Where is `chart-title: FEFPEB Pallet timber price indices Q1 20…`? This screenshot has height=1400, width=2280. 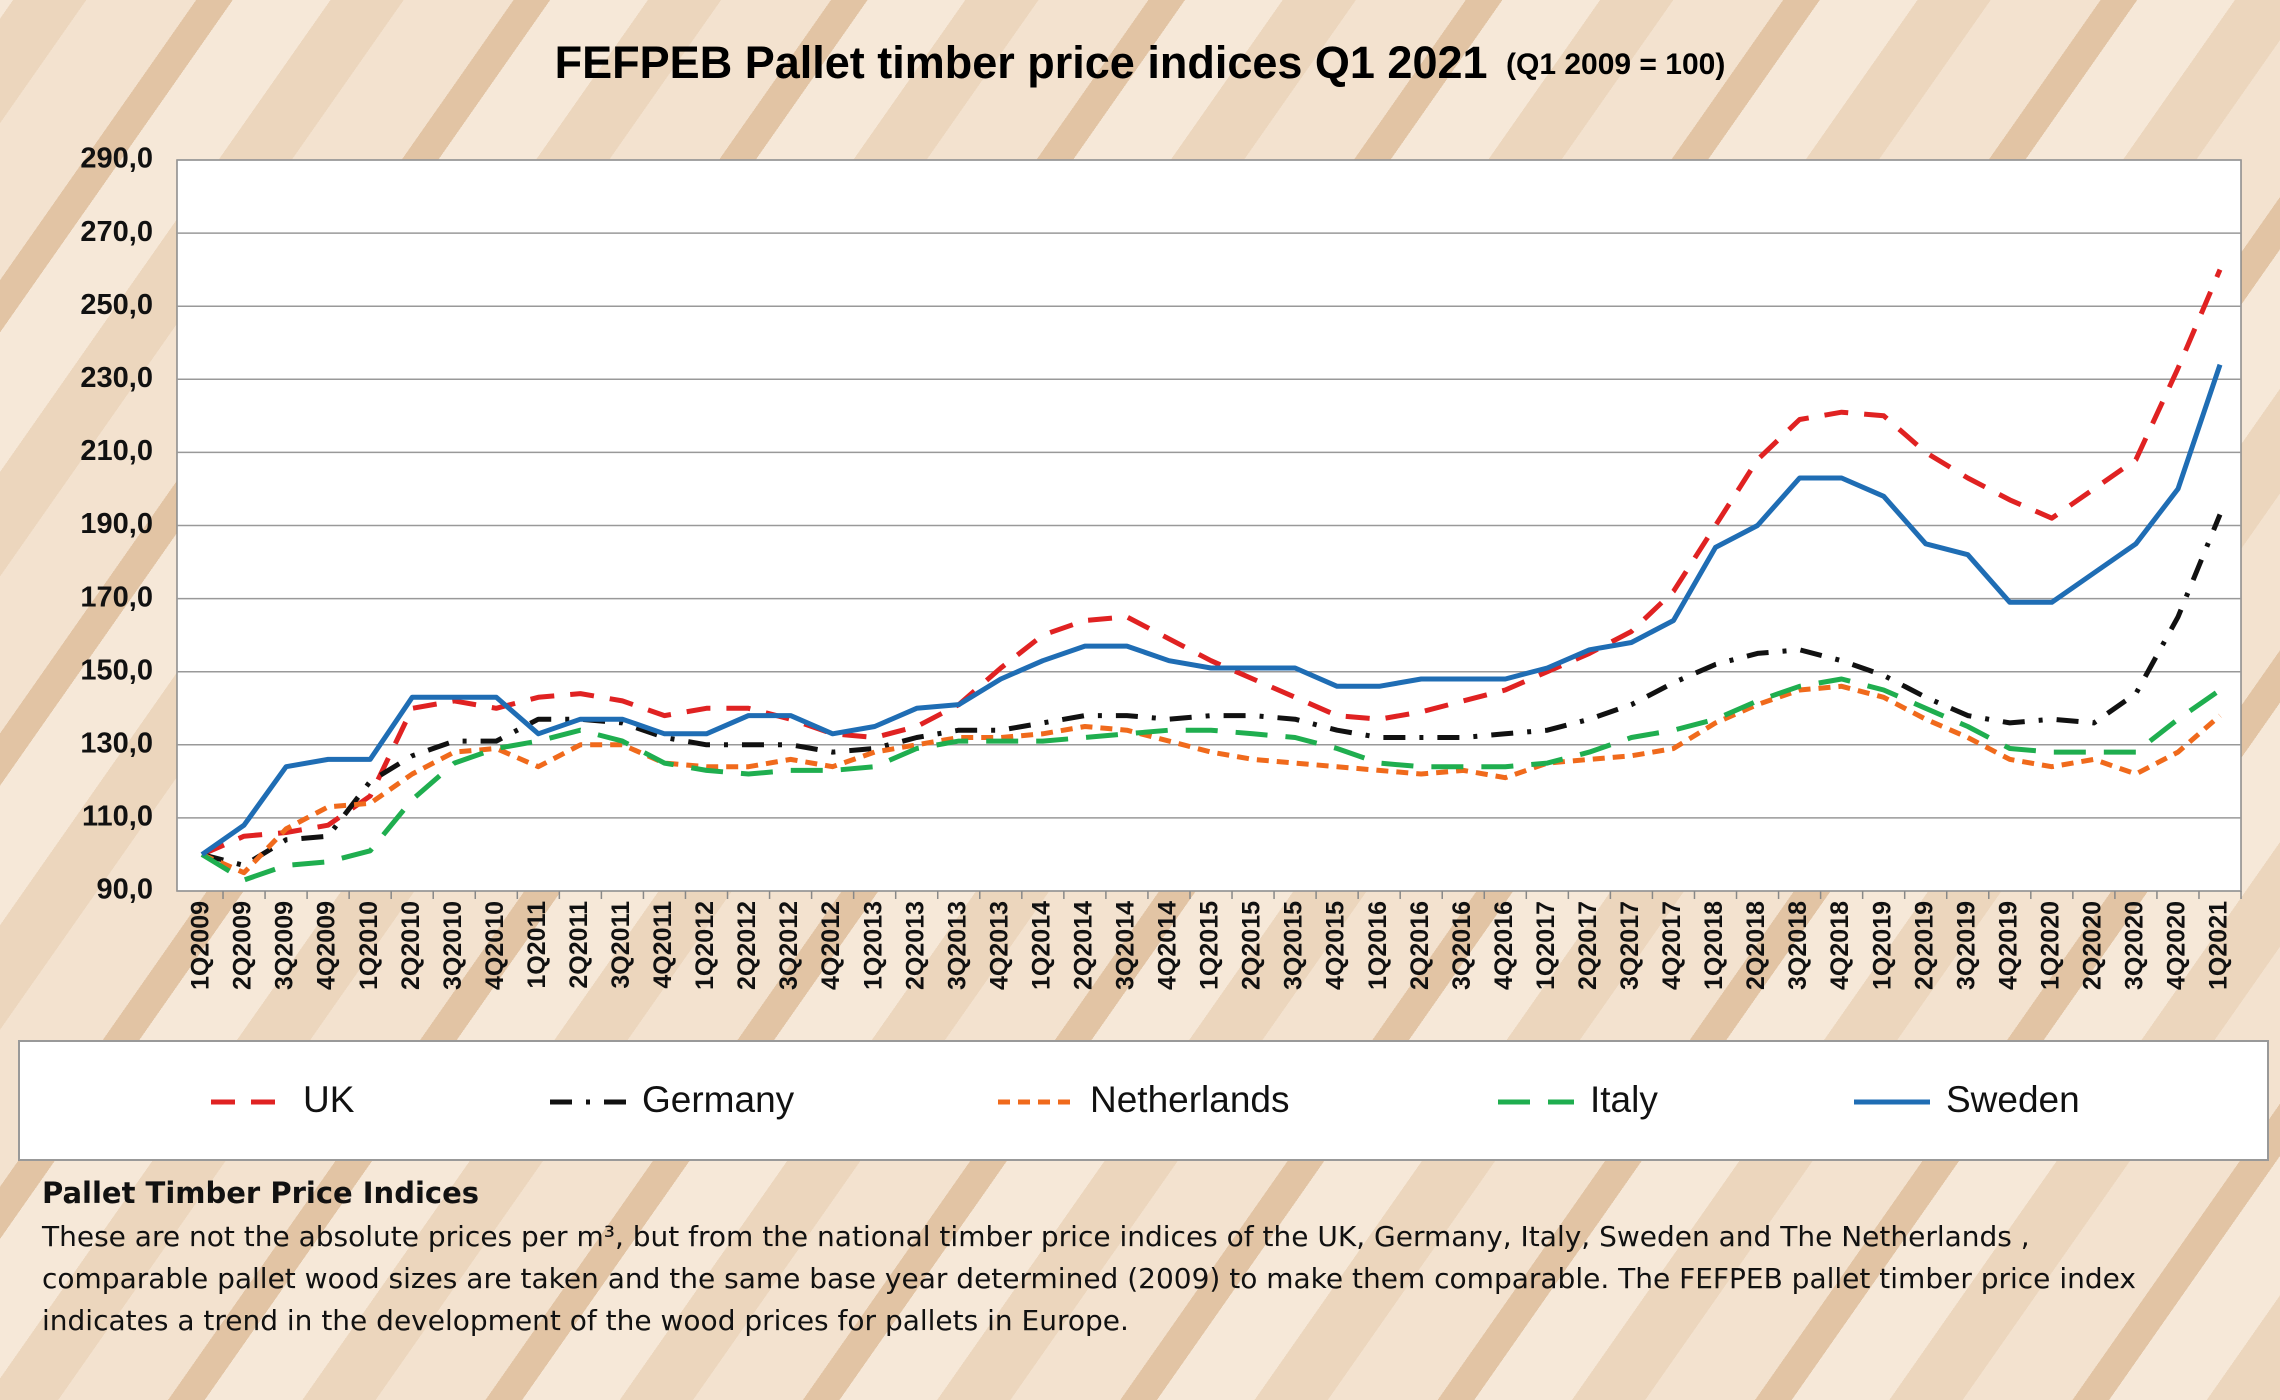 chart-title: FEFPEB Pallet timber price indices Q1 20… is located at coordinates (1021, 62).